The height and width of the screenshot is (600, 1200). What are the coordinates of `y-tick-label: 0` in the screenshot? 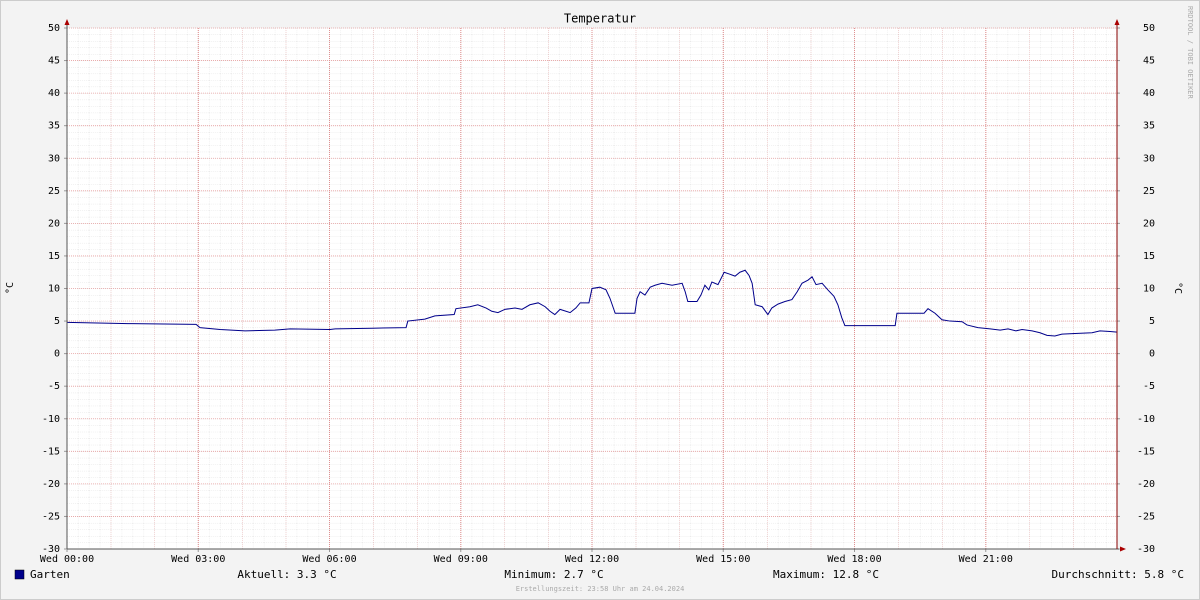 It's located at (57, 354).